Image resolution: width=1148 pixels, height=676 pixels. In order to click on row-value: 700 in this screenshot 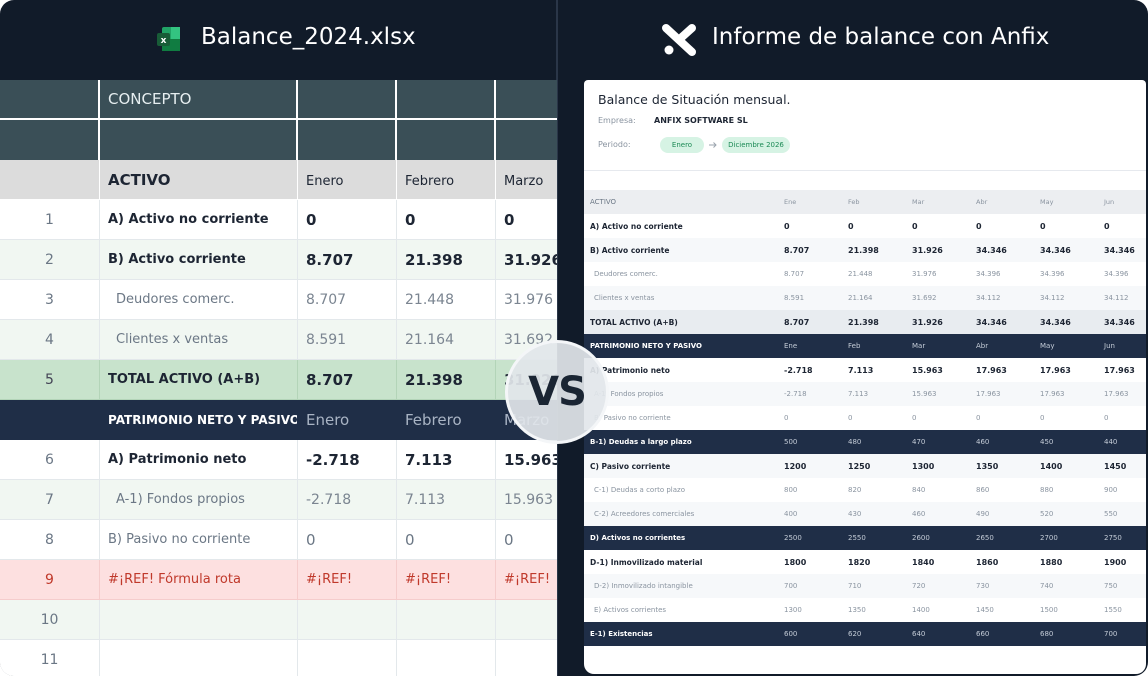, I will do `click(1111, 634)`.